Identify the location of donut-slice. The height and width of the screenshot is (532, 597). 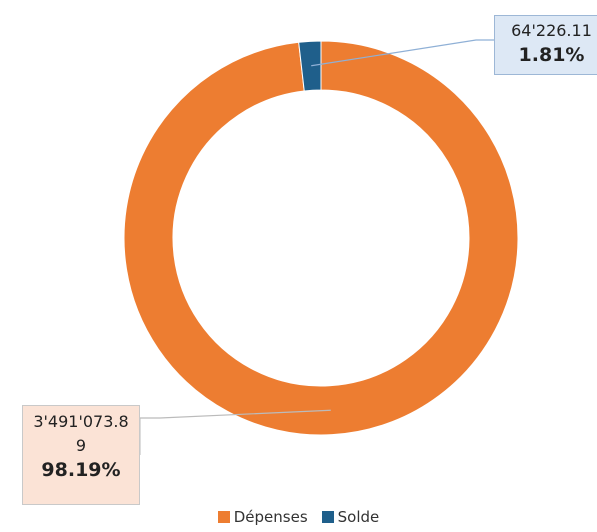
(310, 66).